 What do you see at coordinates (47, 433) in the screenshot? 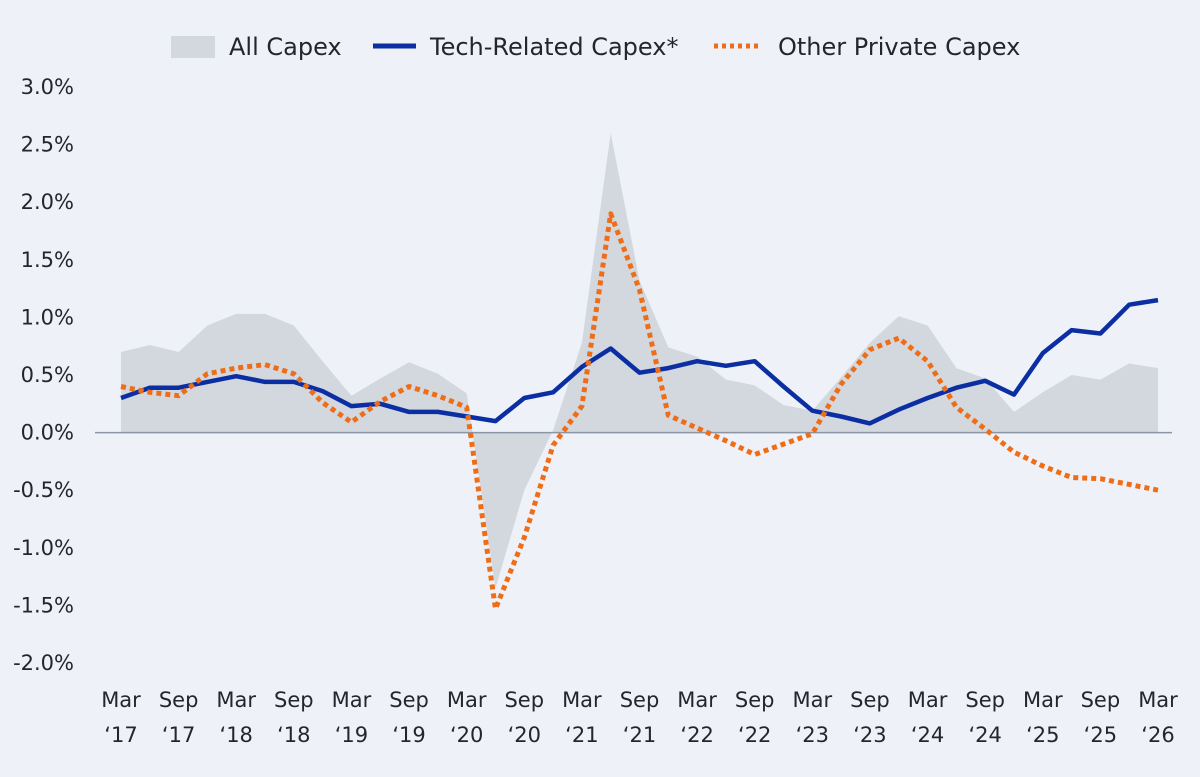
I see `y-tick-label: 0.0%` at bounding box center [47, 433].